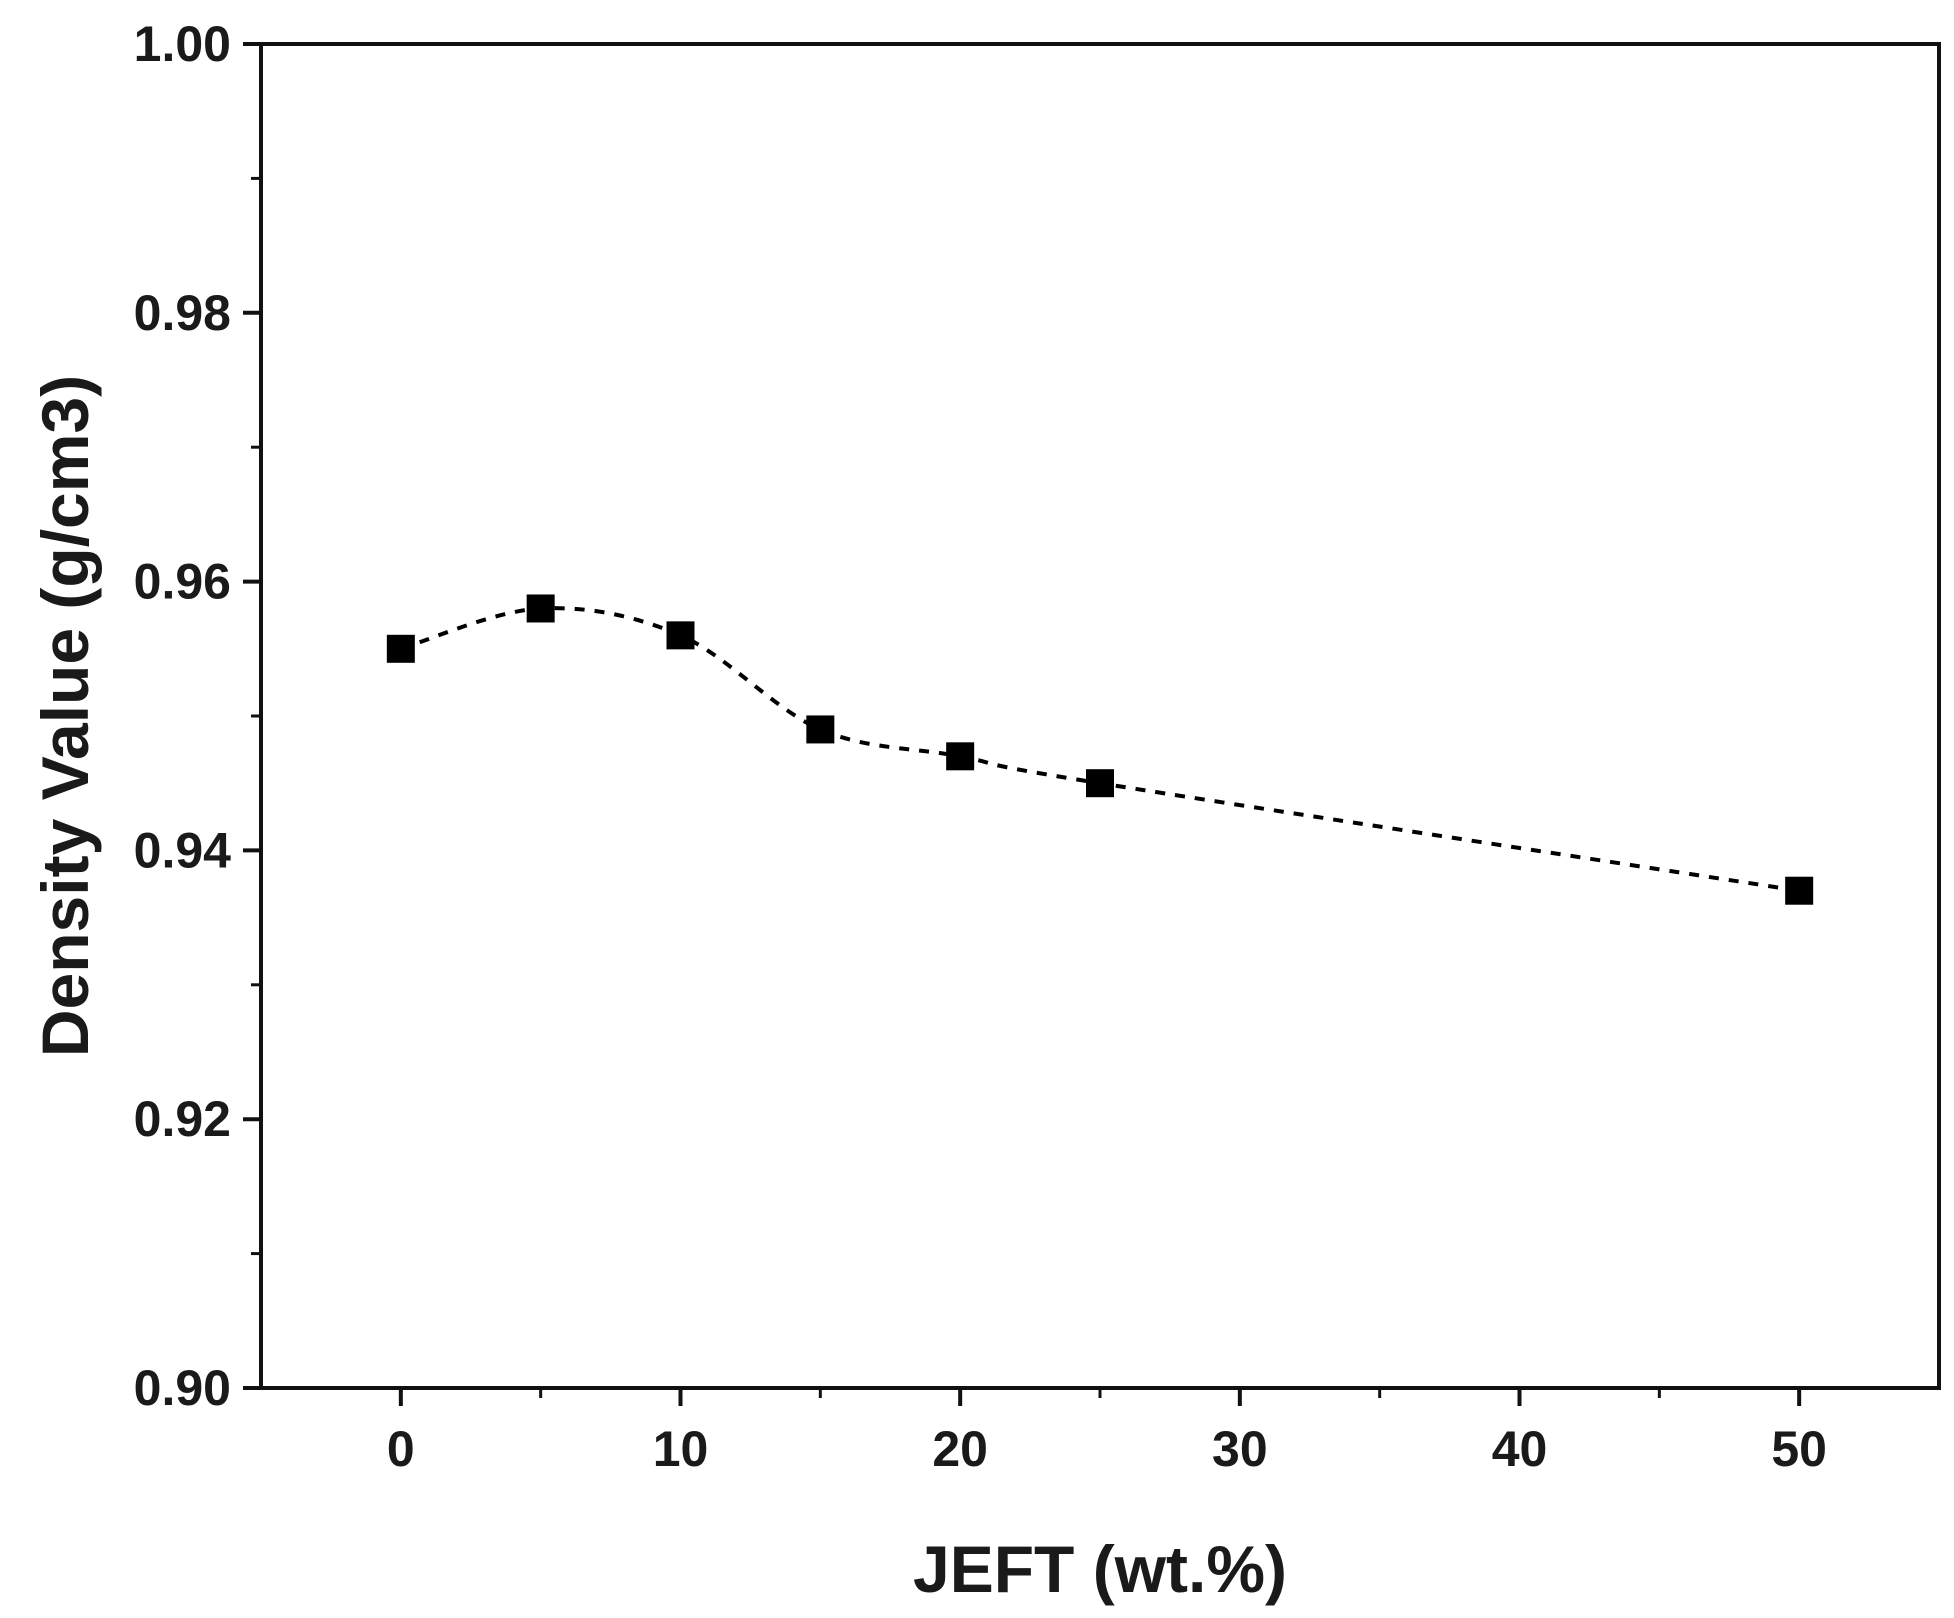 Image resolution: width=1954 pixels, height=1618 pixels. What do you see at coordinates (65, 716) in the screenshot?
I see `y-axis-title: Density Value (g/cm3)` at bounding box center [65, 716].